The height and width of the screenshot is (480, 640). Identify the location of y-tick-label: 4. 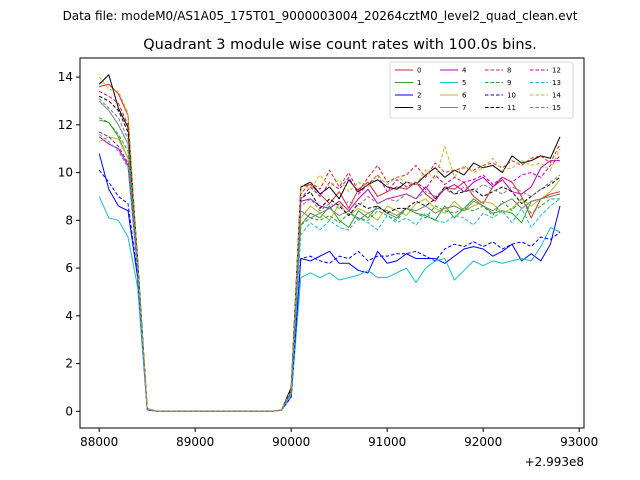
(69, 316).